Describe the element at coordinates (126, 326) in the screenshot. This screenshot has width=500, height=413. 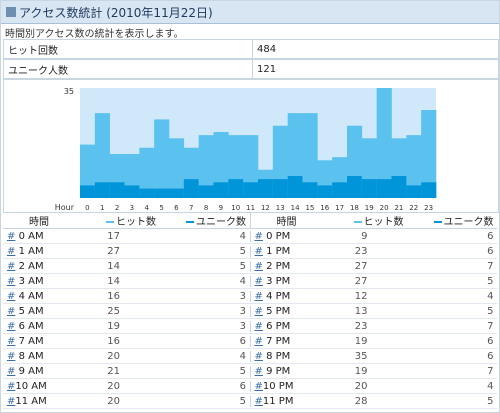
I see `am-cell-group: # 6 AM 19 3` at that location.